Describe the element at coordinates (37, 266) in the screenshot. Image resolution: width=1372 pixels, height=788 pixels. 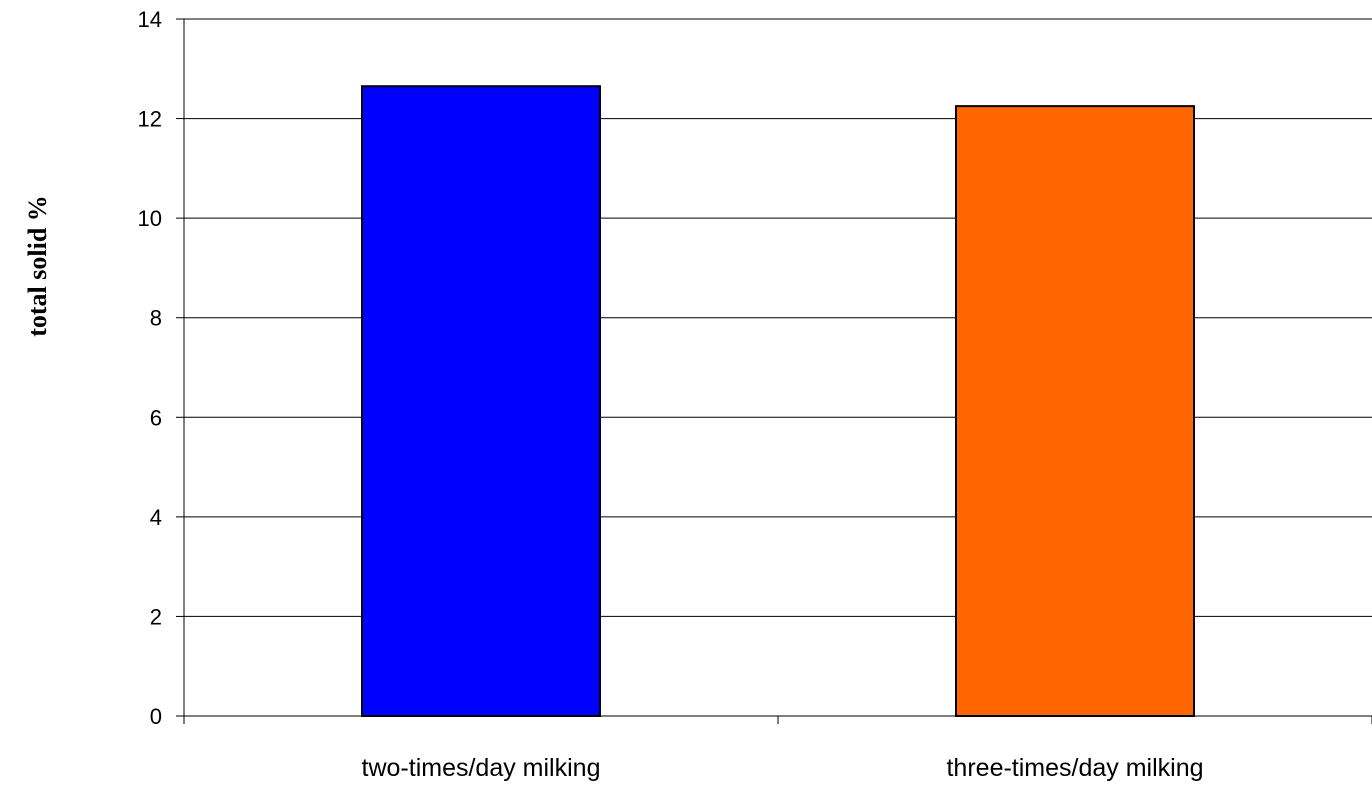
I see `y-axis-title: total solid %` at that location.